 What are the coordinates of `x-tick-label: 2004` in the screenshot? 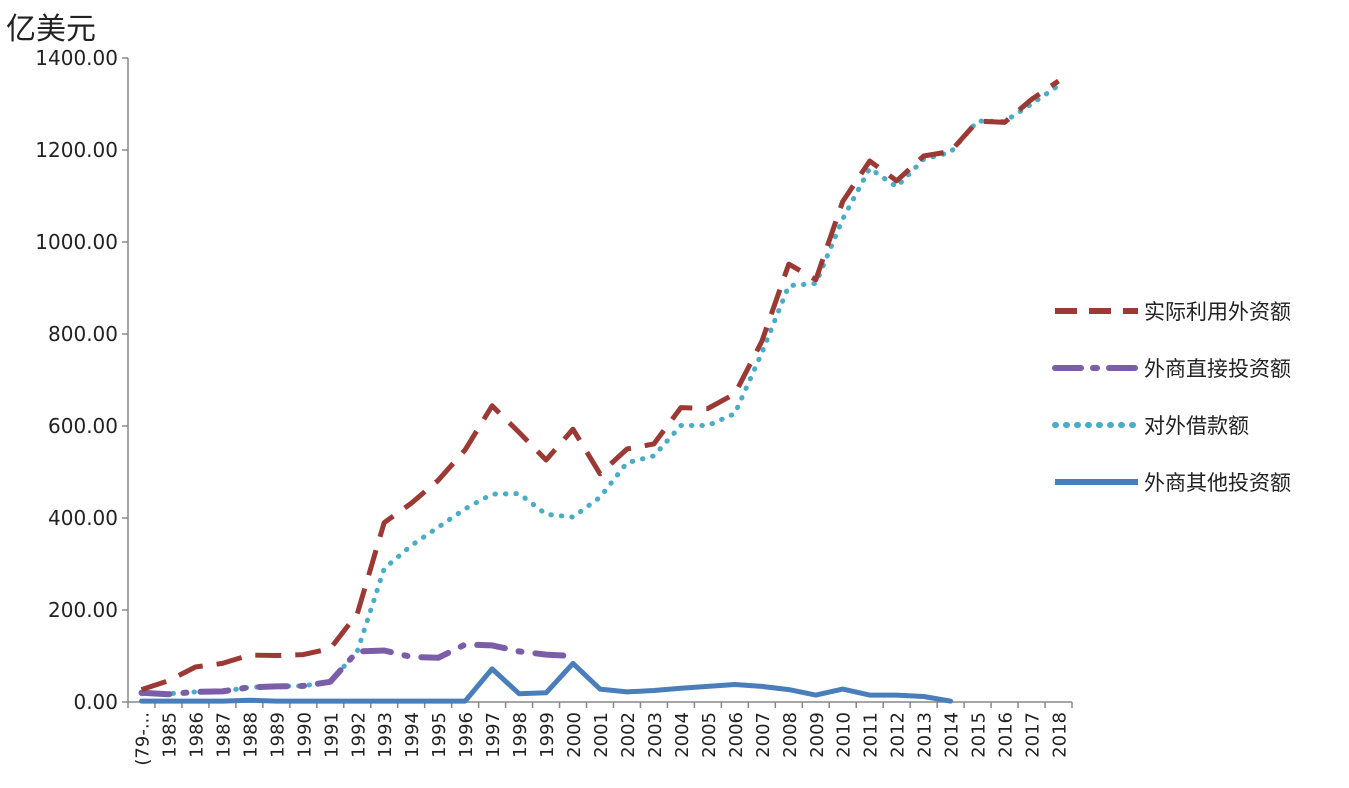 It's located at (682, 735).